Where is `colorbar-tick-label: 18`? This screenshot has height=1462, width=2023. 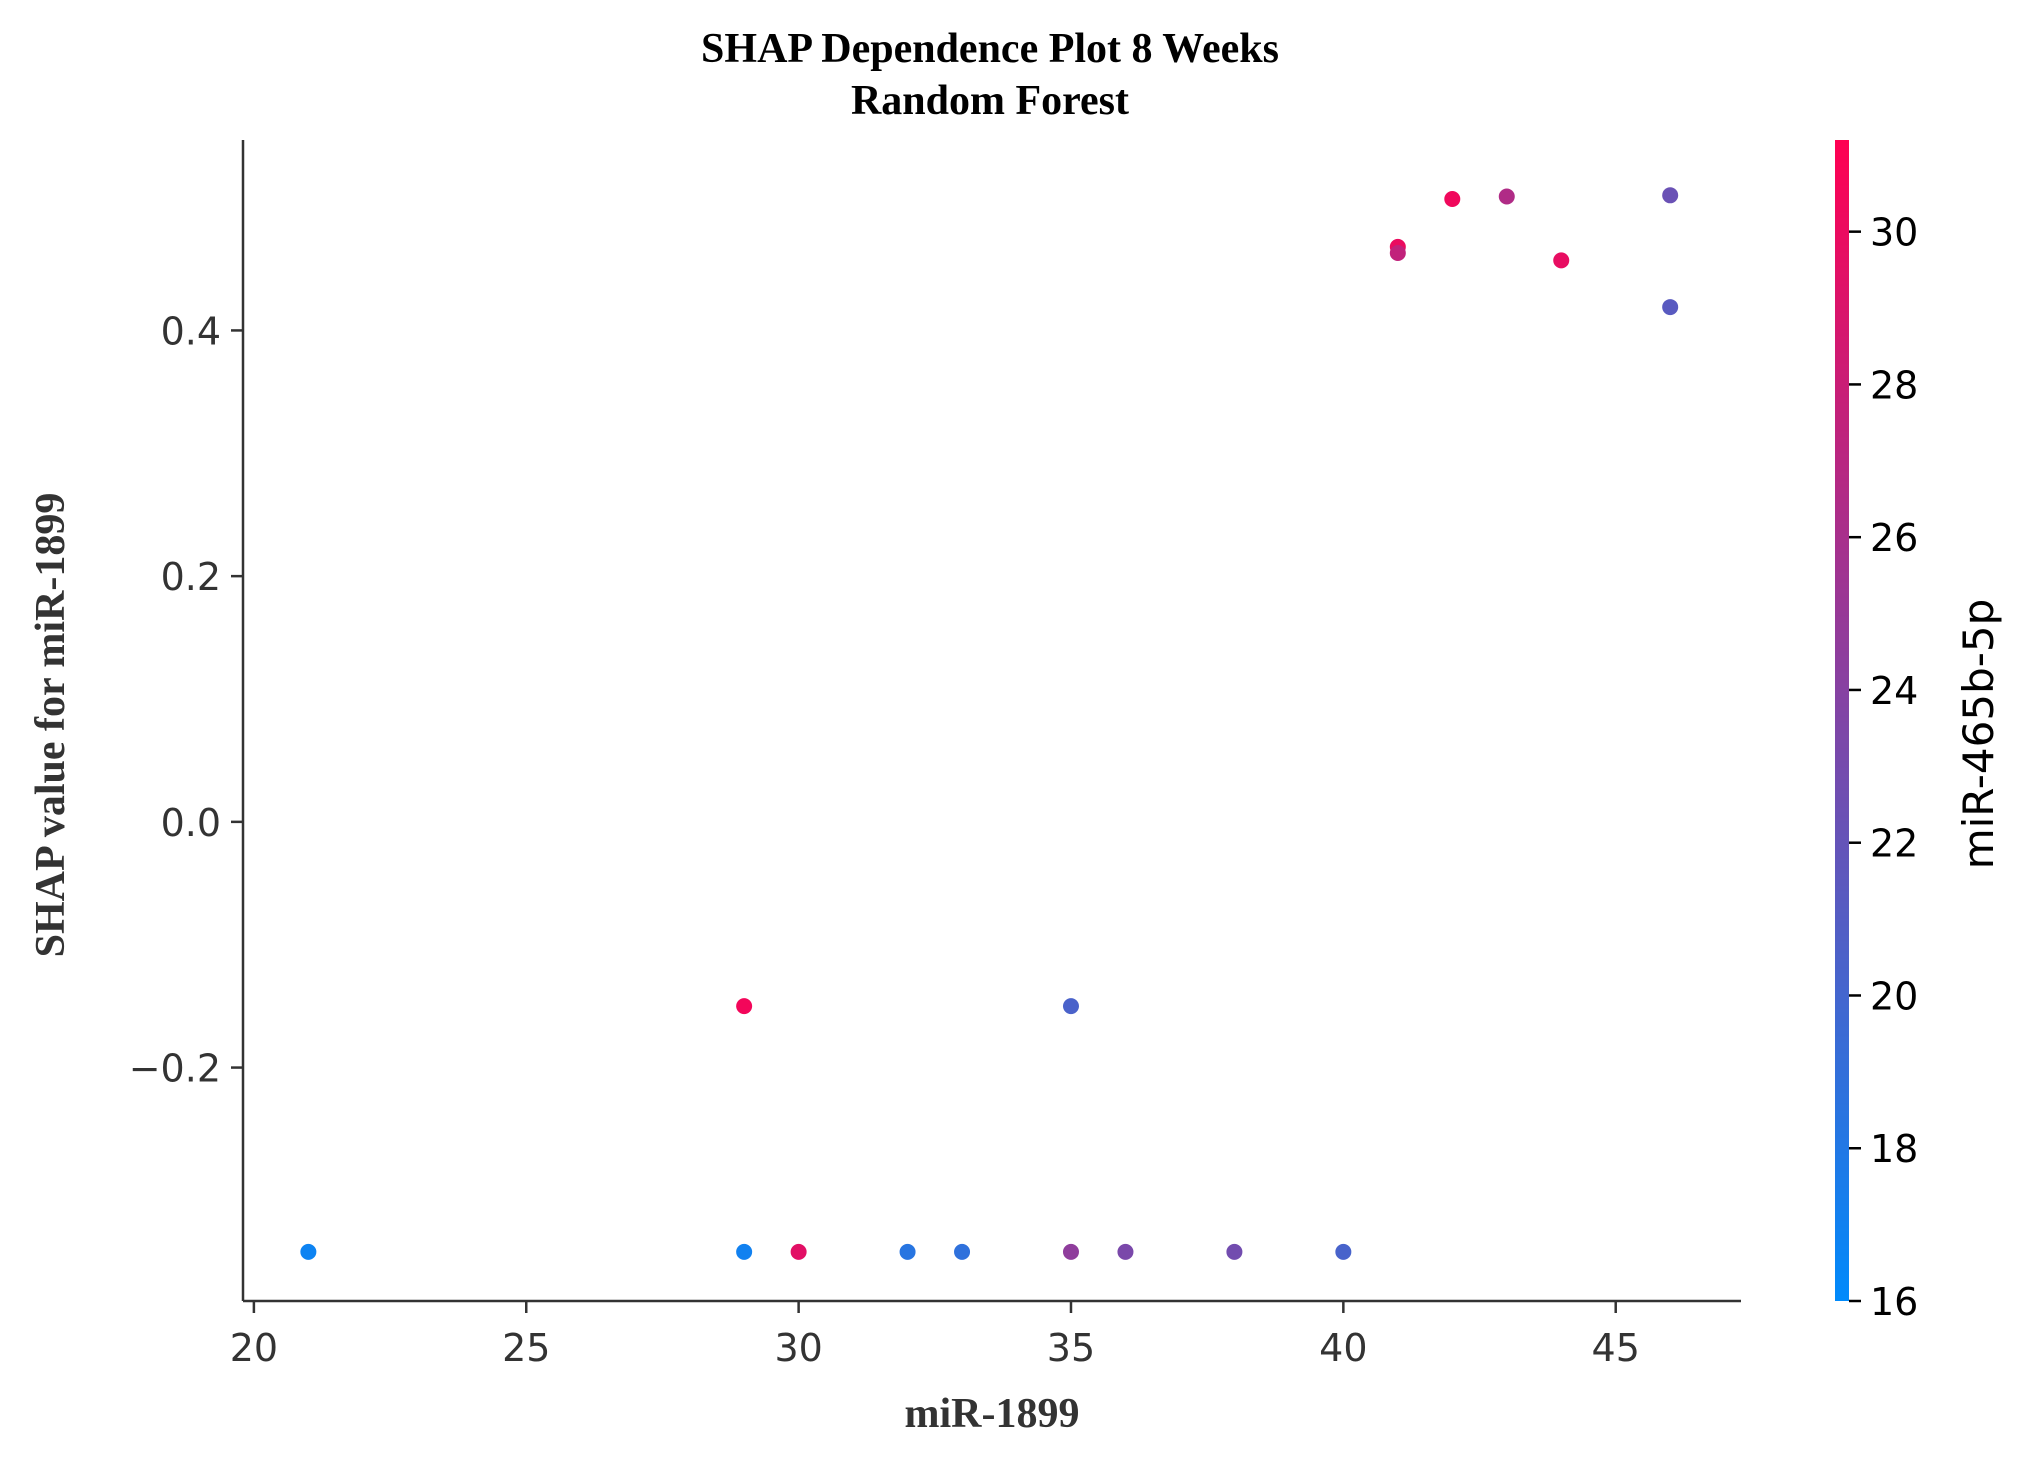
colorbar-tick-label: 18 is located at coordinates (1894, 1149).